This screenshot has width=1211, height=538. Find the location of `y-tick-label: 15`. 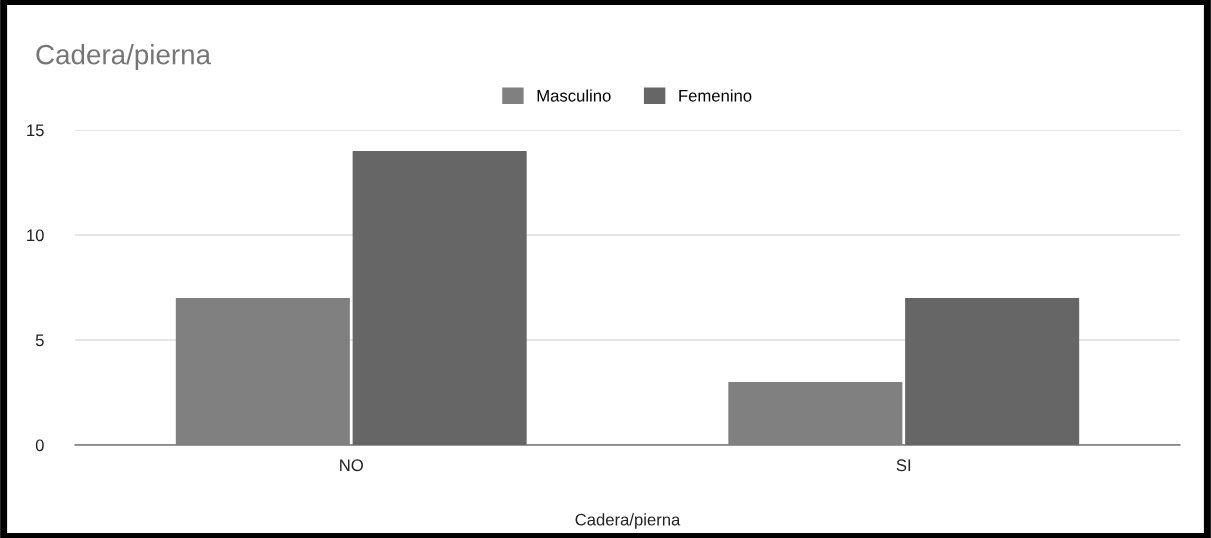

y-tick-label: 15 is located at coordinates (35, 130).